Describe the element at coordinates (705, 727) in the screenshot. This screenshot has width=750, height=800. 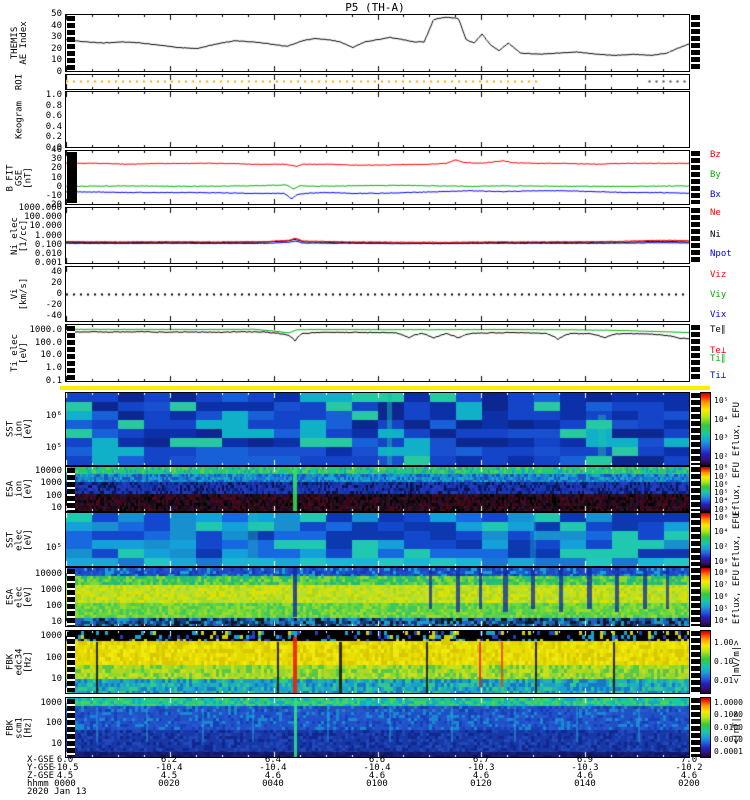
I see `colorbar-fbk-b` at that location.